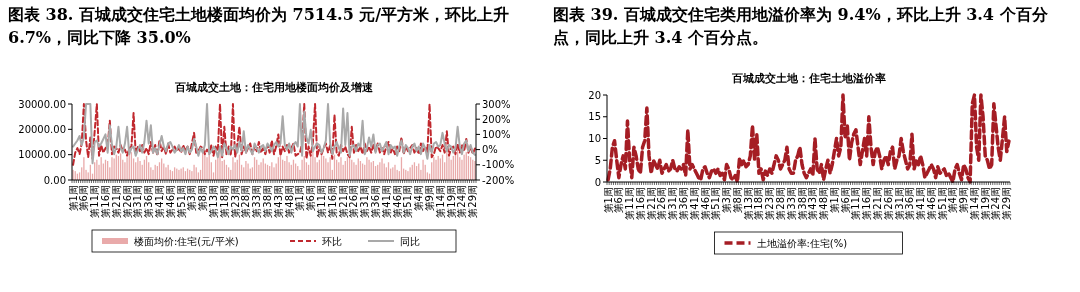 This screenshot has width=1080, height=292. Describe the element at coordinates (802, 243) in the screenshot. I see `legend-label: 土地溢价率:住宅(%)` at that location.